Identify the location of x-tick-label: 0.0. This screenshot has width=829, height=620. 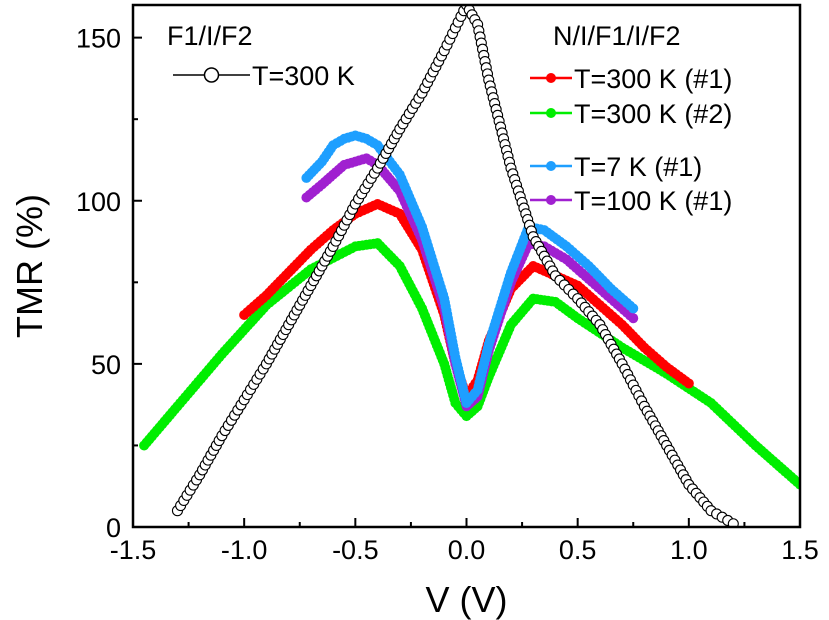
(467, 550).